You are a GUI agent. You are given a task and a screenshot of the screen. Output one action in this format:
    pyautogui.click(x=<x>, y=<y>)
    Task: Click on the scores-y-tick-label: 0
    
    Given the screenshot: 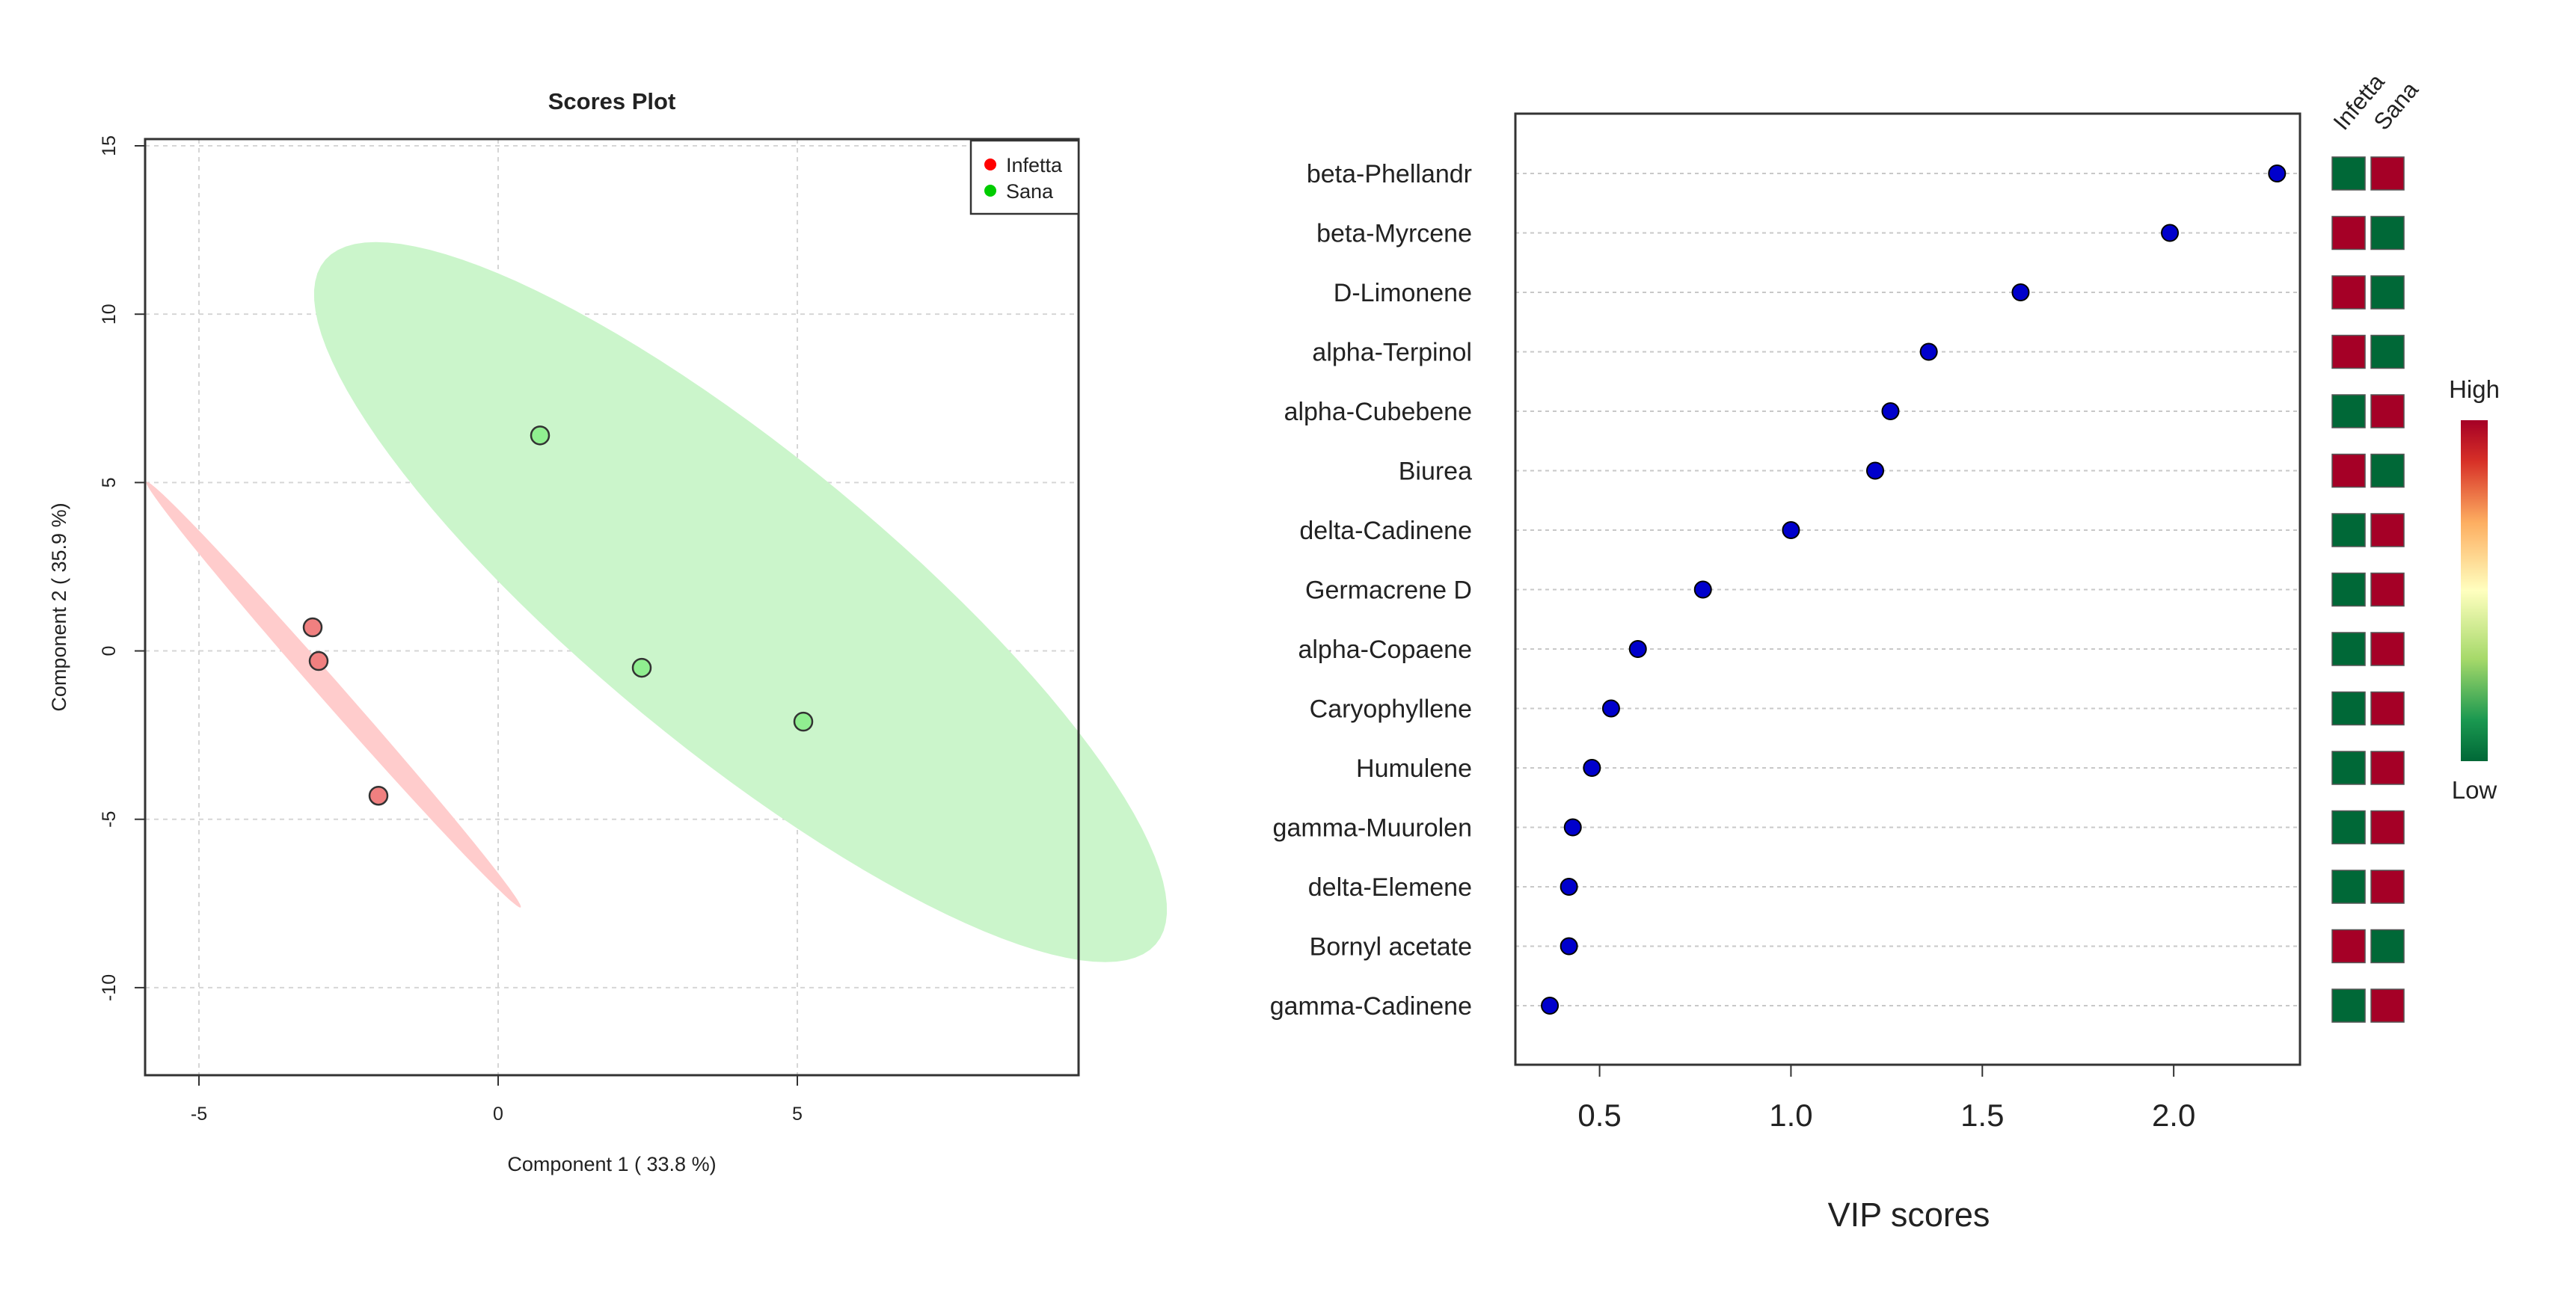 What is the action you would take?
    pyautogui.click(x=109, y=651)
    